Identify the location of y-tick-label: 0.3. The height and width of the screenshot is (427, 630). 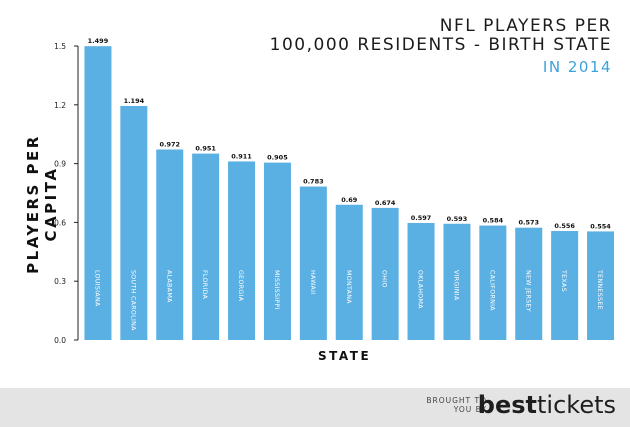
(60, 281).